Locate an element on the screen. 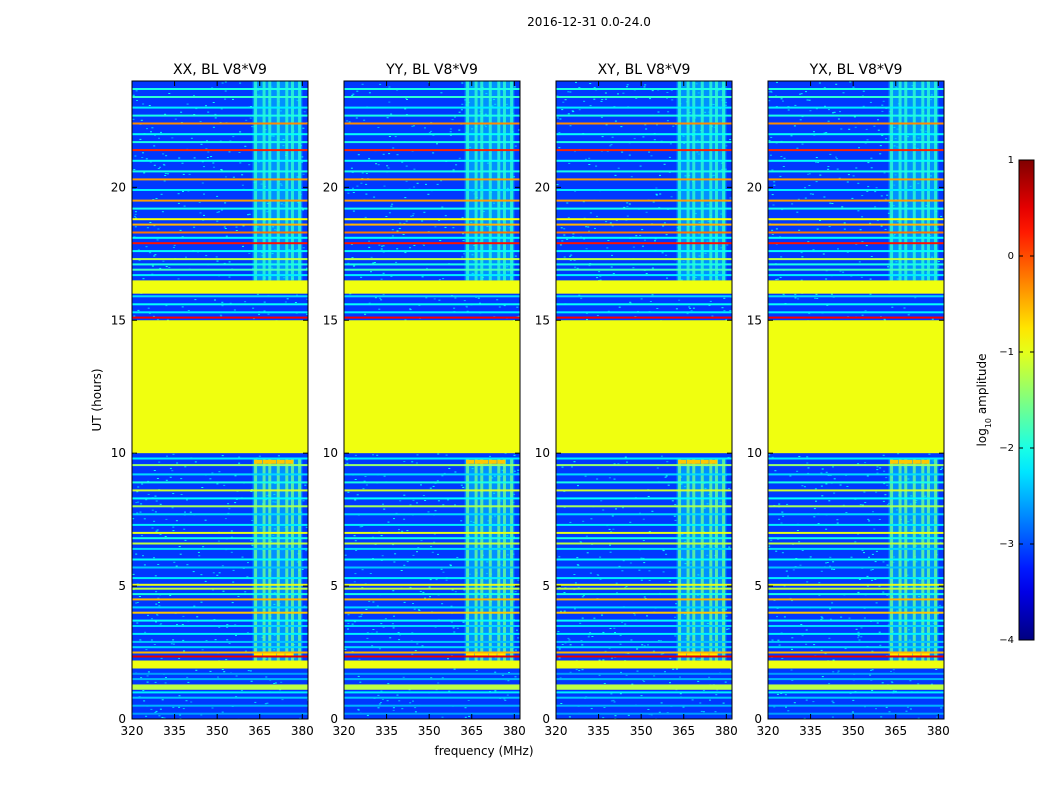 The image size is (1050, 800). x-tick-label: 380 is located at coordinates (302, 731).